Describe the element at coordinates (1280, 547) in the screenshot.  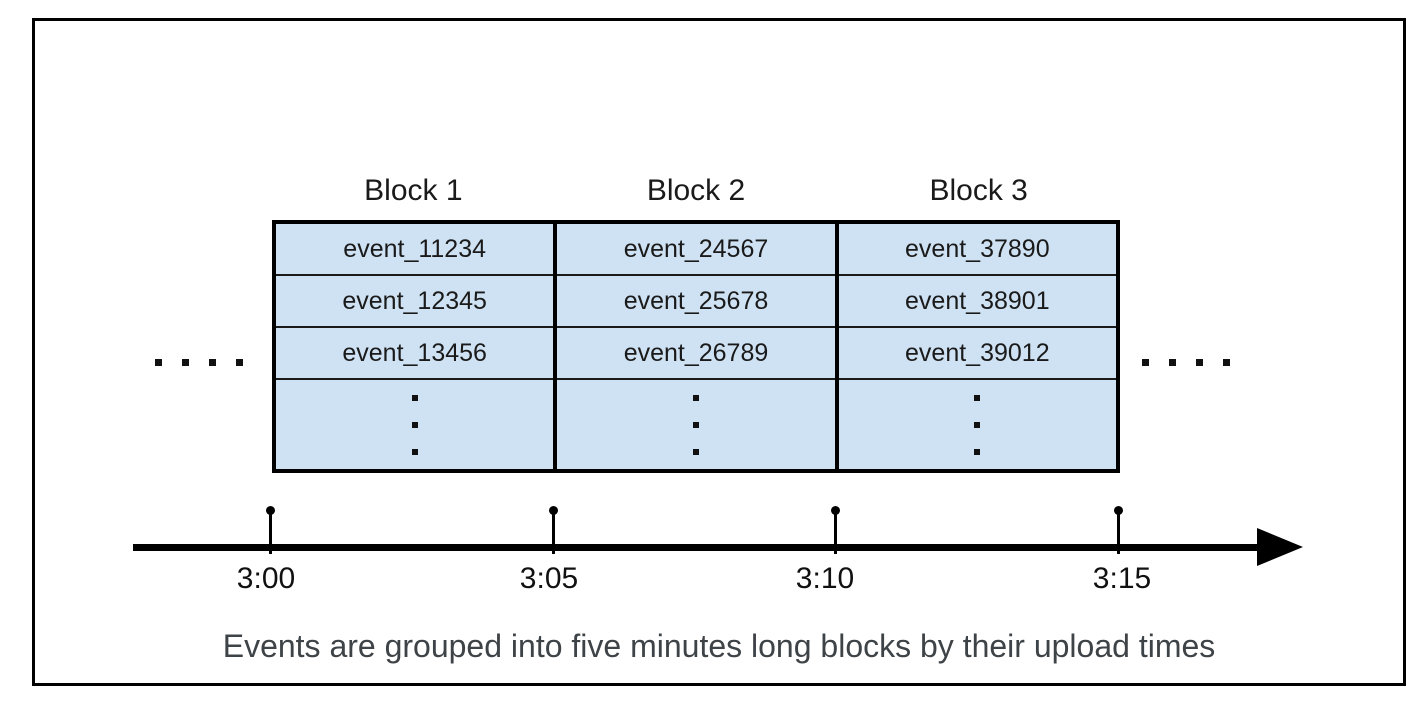
I see `arrowhead-icon` at that location.